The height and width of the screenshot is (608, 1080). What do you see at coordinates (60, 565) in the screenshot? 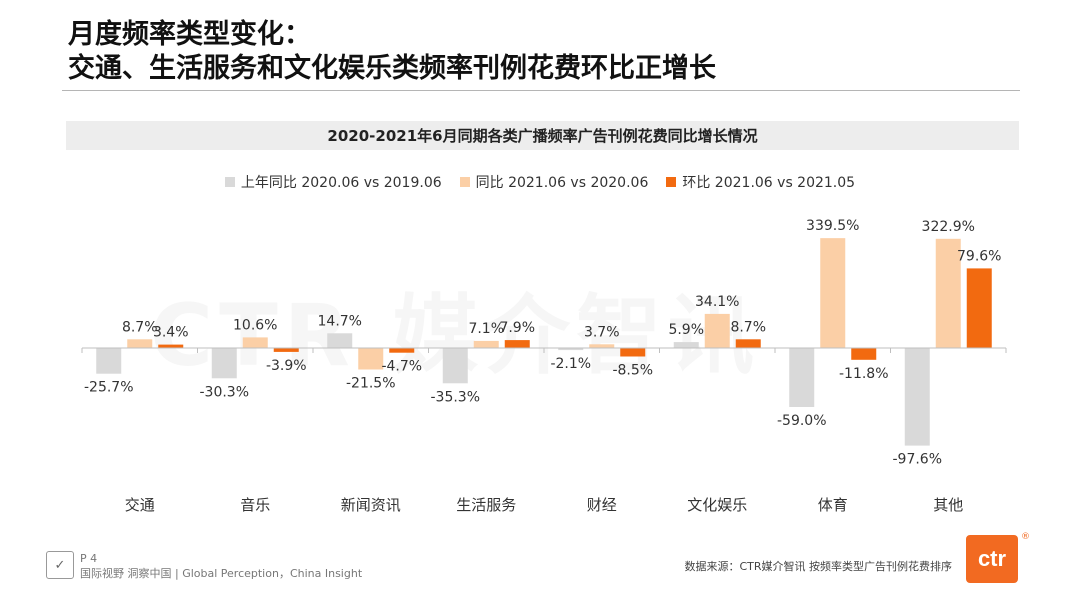
I see `certification-badge-icon: ✓` at bounding box center [60, 565].